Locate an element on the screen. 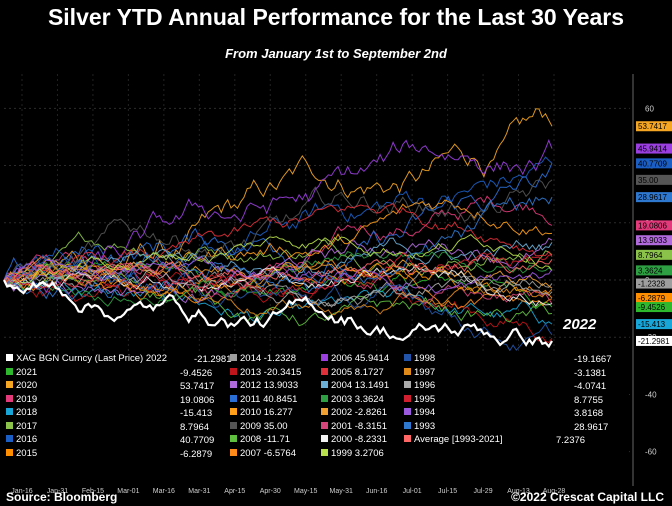  legend-entry: 2019 is located at coordinates (21, 399).